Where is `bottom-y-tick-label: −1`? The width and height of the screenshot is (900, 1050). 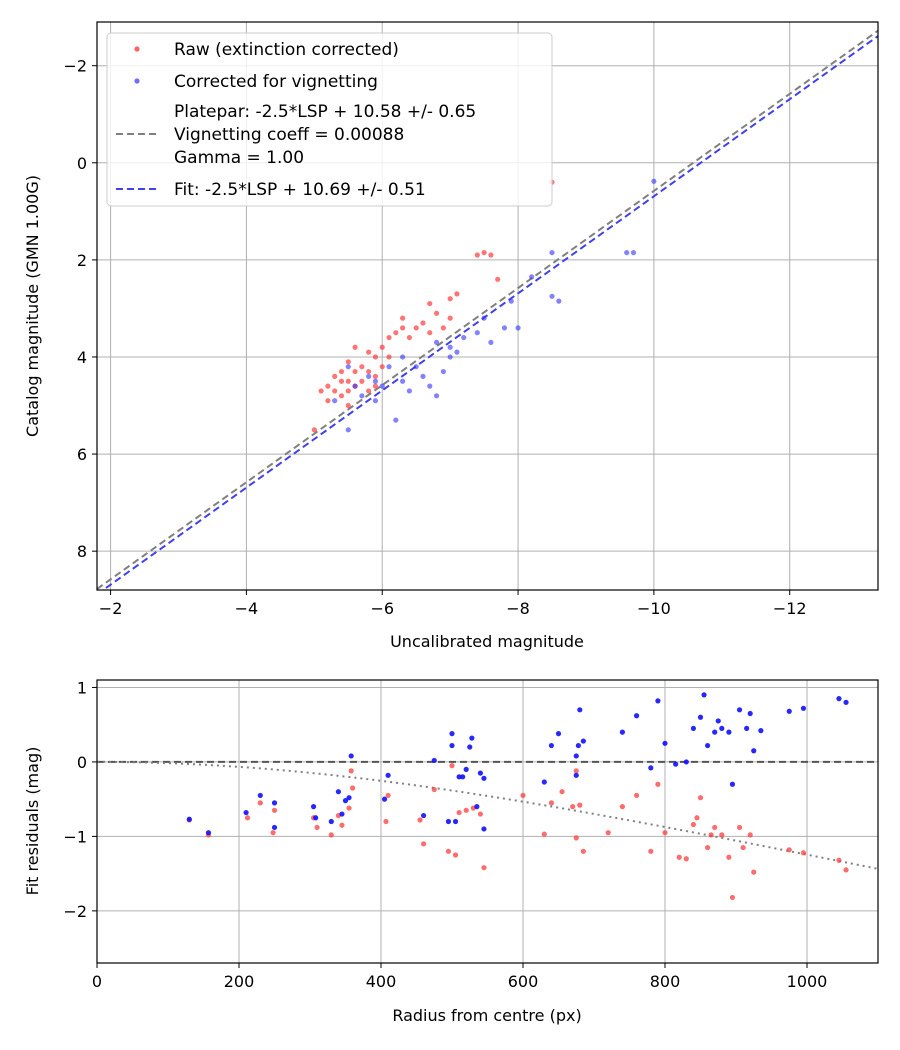
bottom-y-tick-label: −1 is located at coordinates (75, 836).